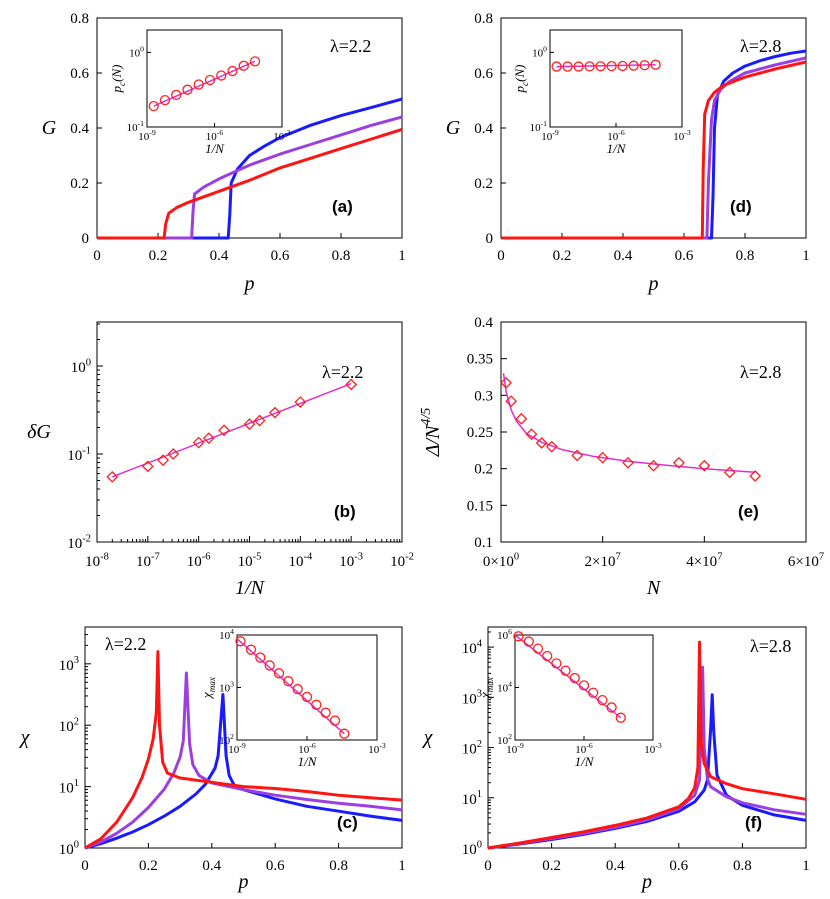 The width and height of the screenshot is (830, 899). Describe the element at coordinates (504, 634) in the screenshot. I see `inset-y-tick-label: 10⁶` at that location.